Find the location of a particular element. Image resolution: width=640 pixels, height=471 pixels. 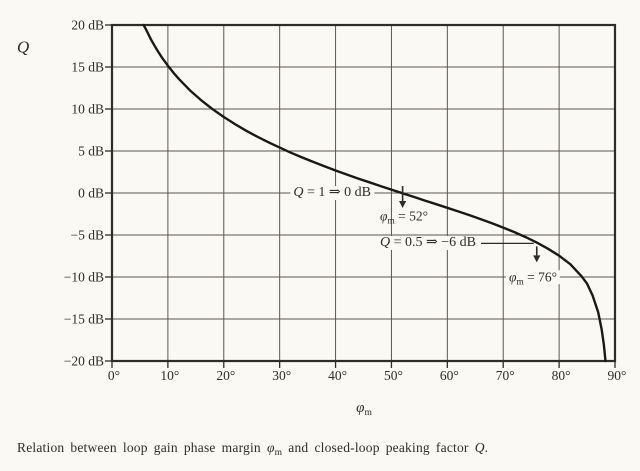

caption-text-3: . is located at coordinates (486, 447).